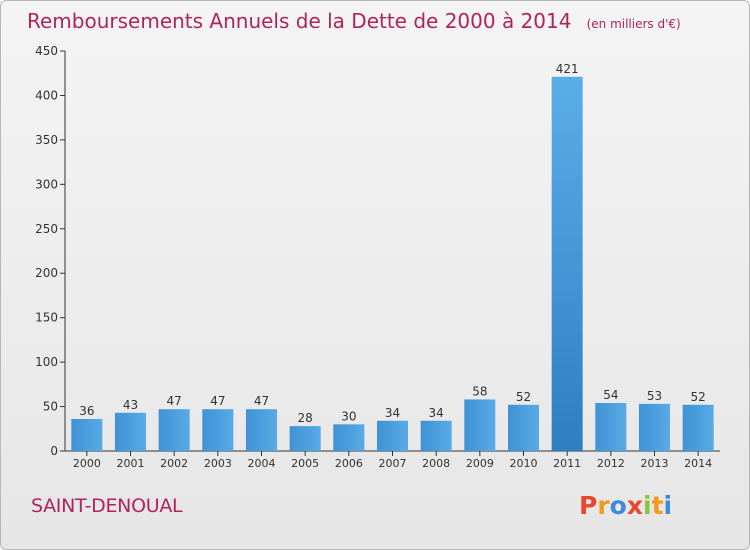 Image resolution: width=750 pixels, height=550 pixels. Describe the element at coordinates (130, 405) in the screenshot. I see `bar-value-label: 43` at that location.